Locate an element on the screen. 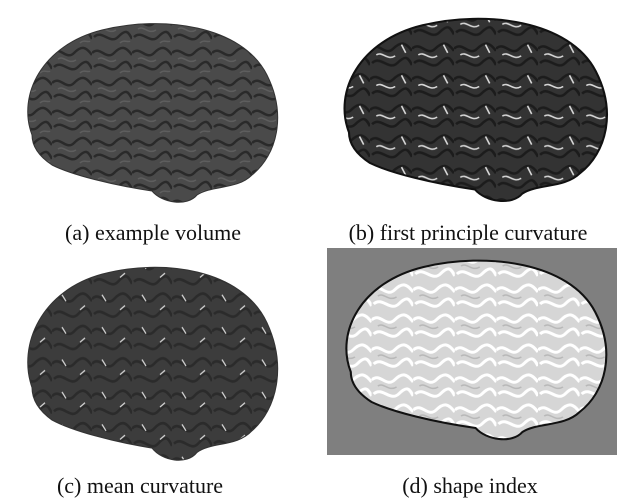 Image resolution: width=631 pixels, height=501 pixels. caption: (d) shape index is located at coordinates (470, 485).